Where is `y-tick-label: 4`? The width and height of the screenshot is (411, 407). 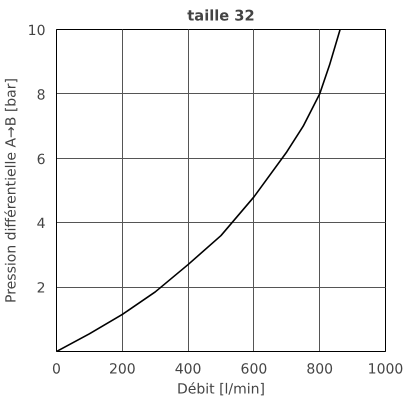
y-tick-label: 4 is located at coordinates (41, 224).